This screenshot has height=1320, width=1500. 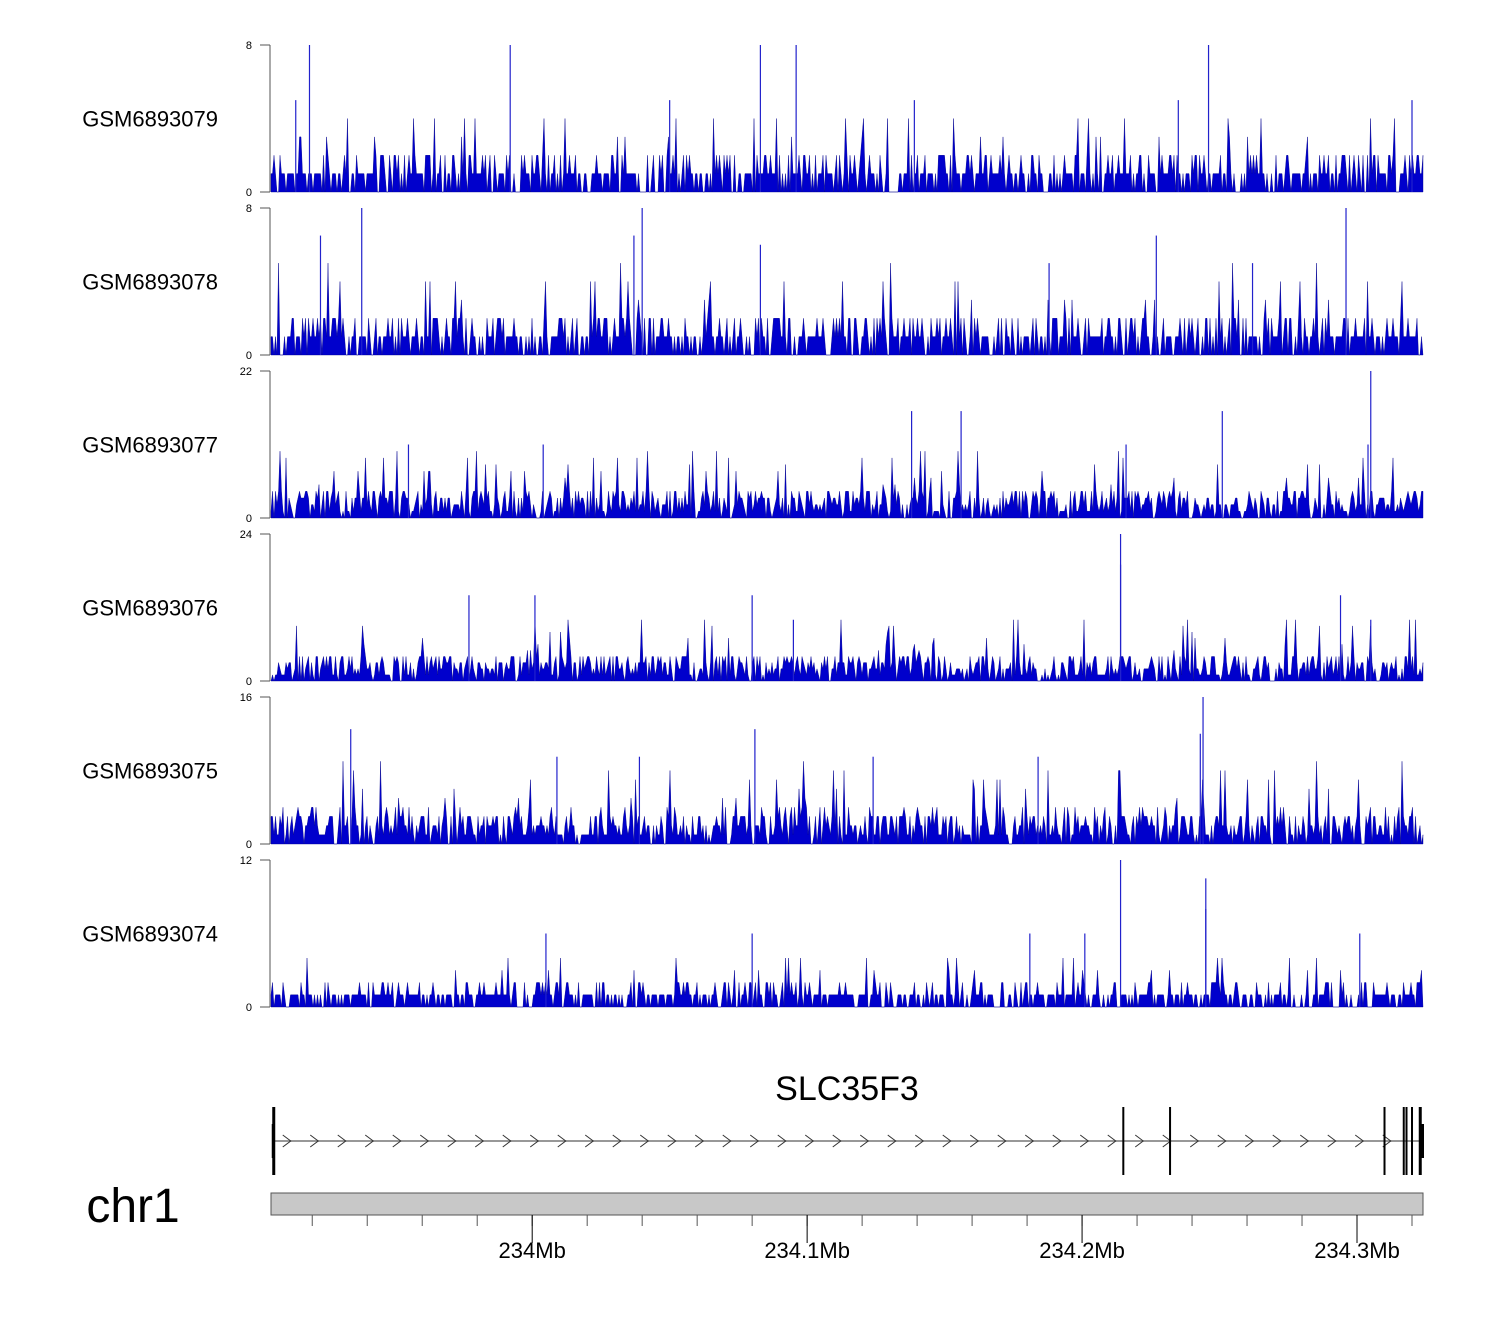 I want to click on gene-name-label: SLC35F3, so click(x=847, y=1089).